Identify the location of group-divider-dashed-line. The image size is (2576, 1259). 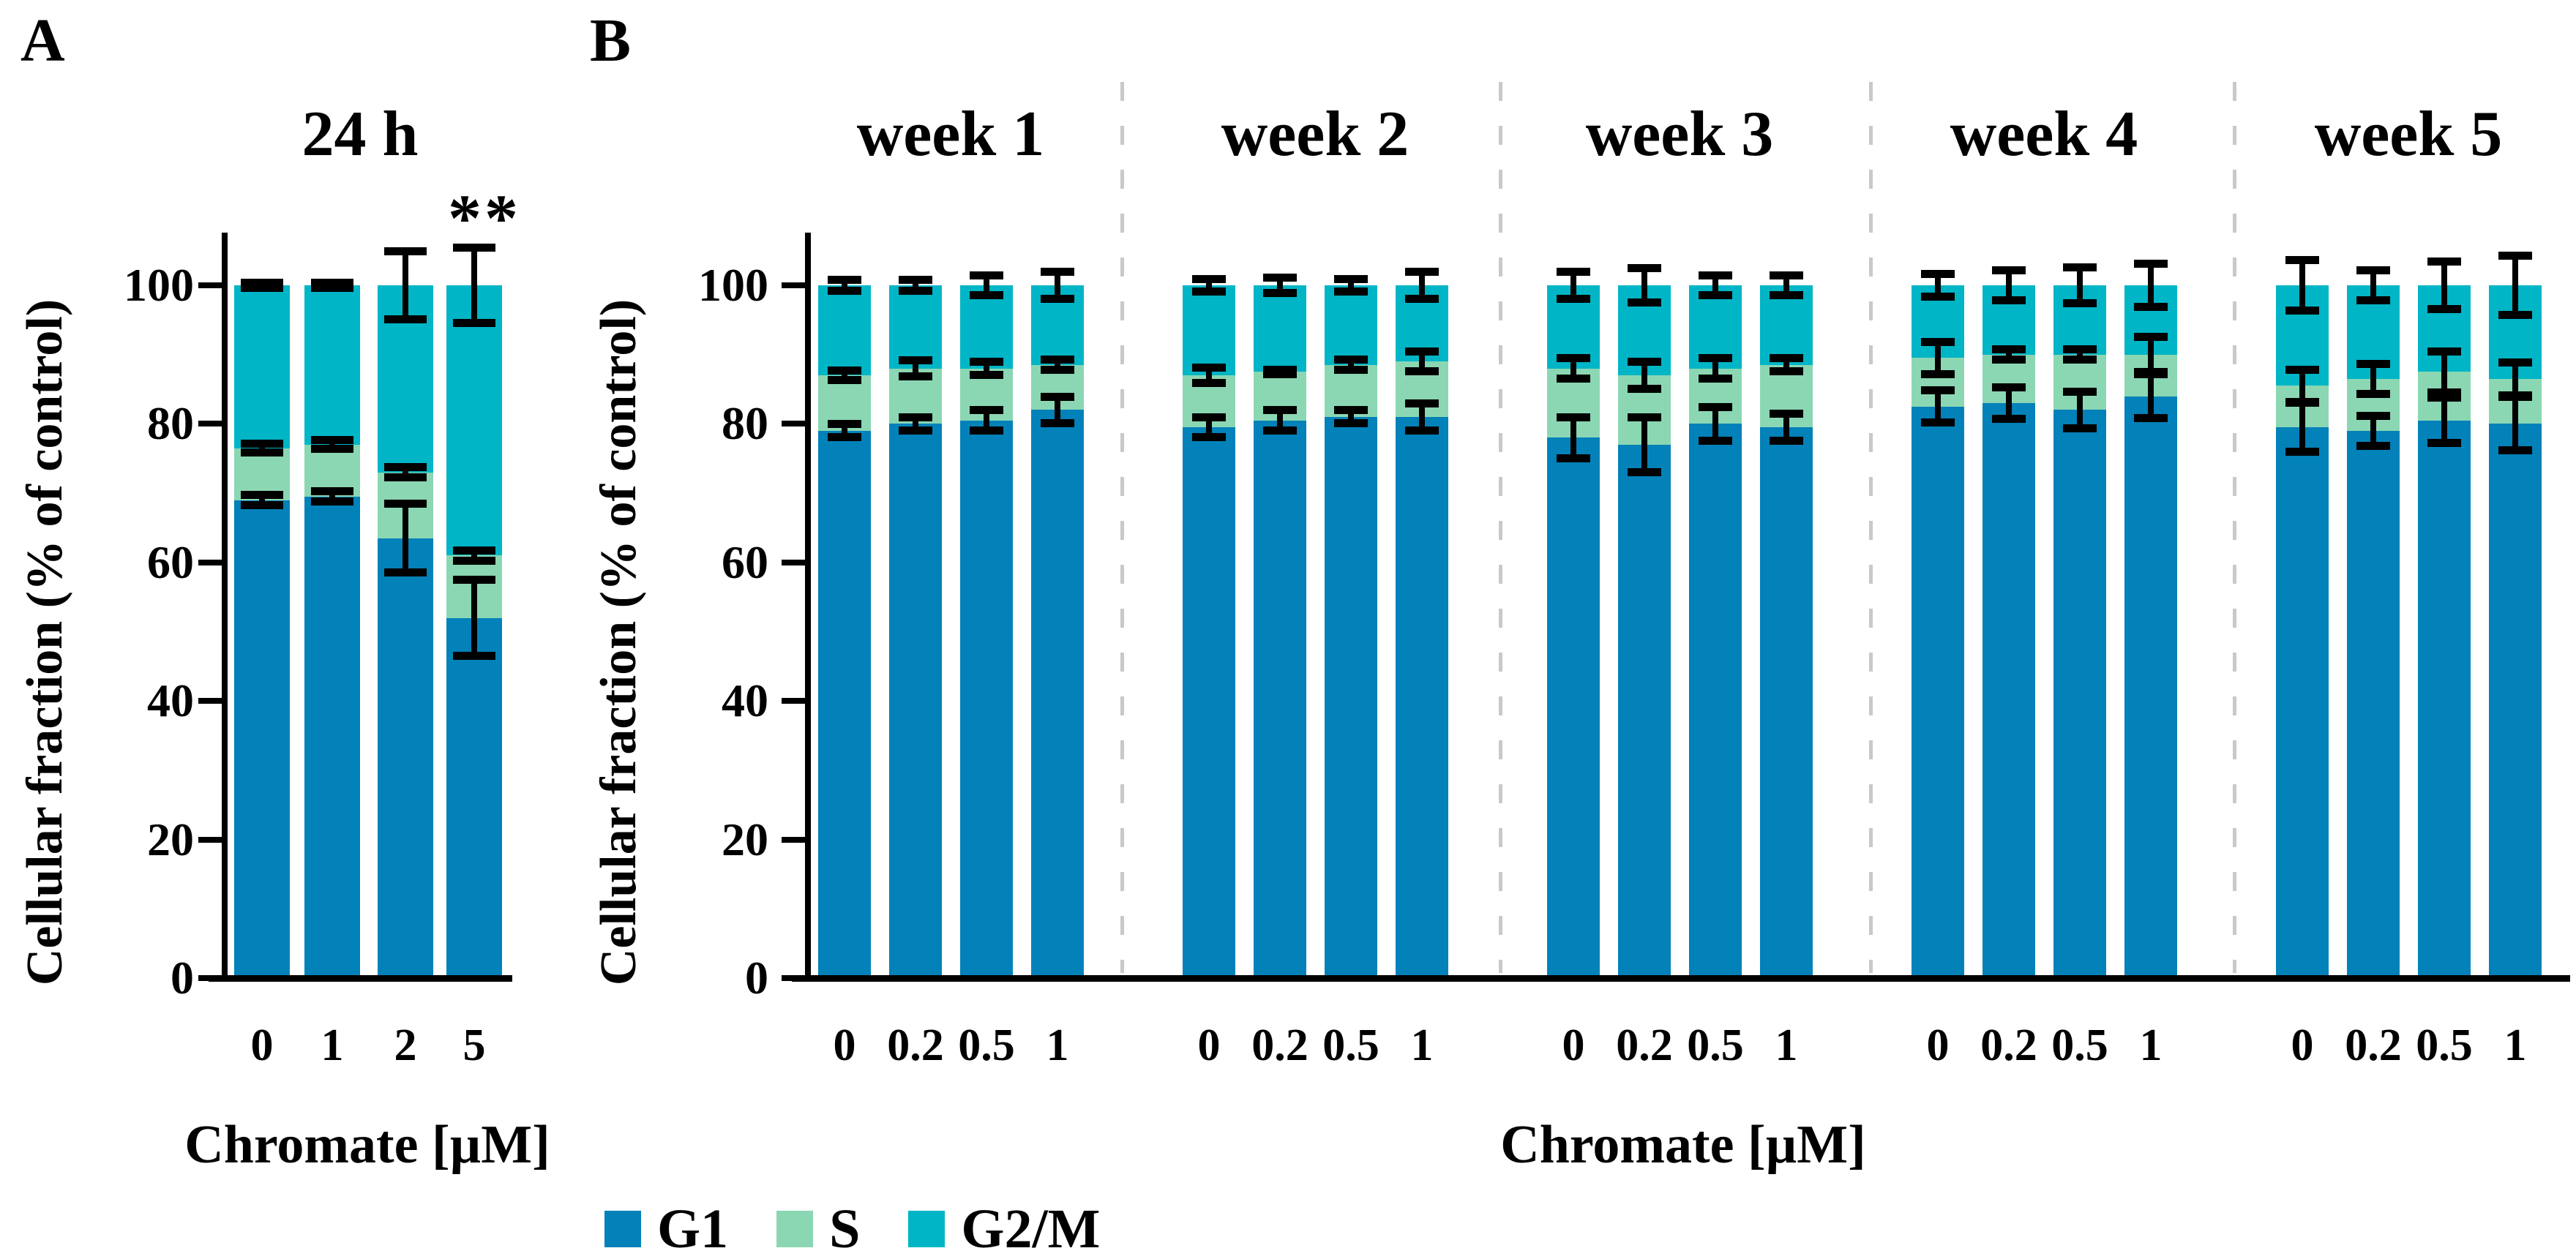
(1500, 527).